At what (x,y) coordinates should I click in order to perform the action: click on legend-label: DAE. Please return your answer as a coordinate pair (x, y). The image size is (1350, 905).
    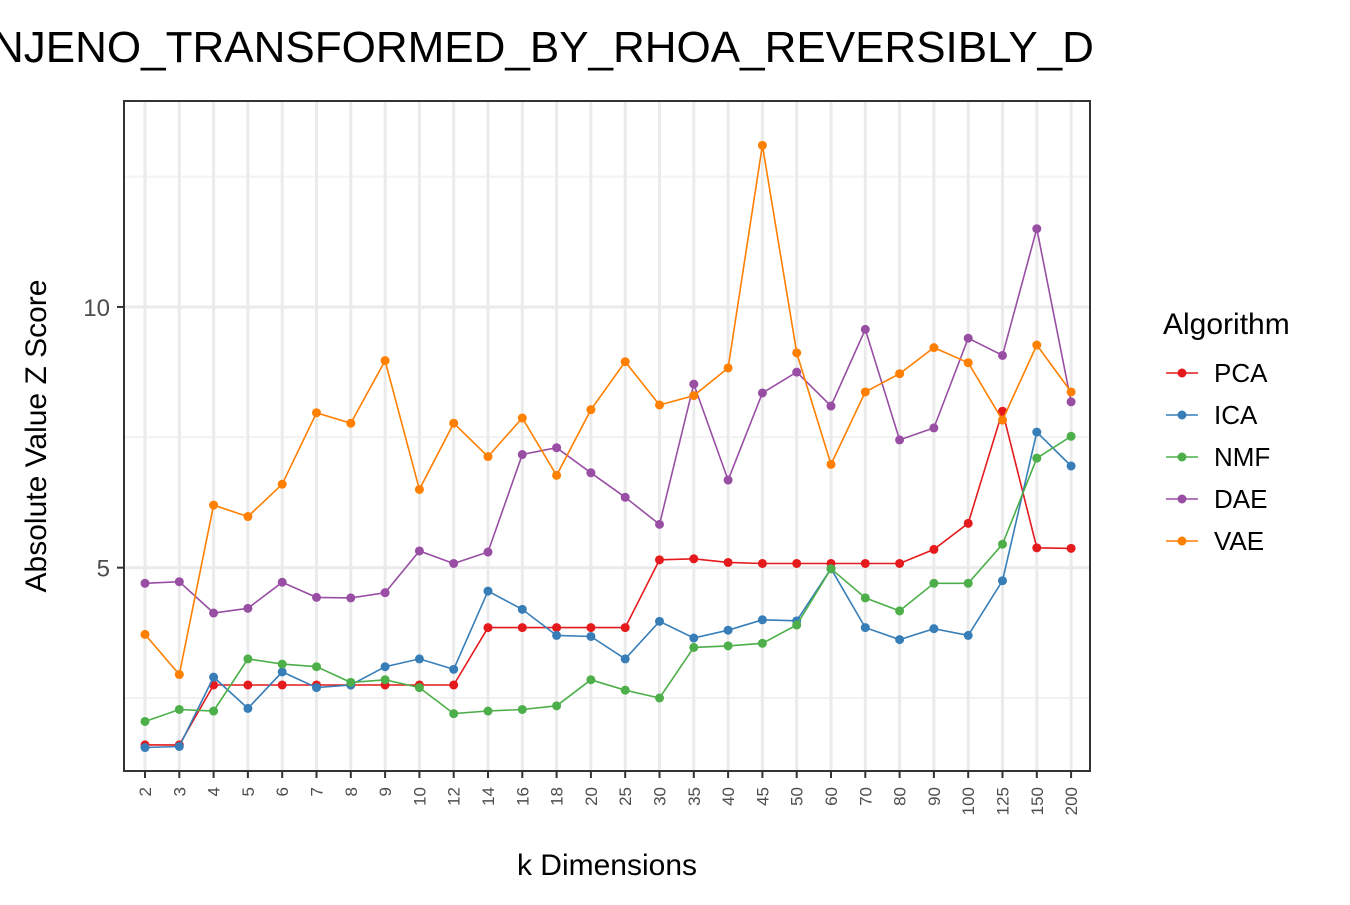
    Looking at the image, I should click on (1240, 499).